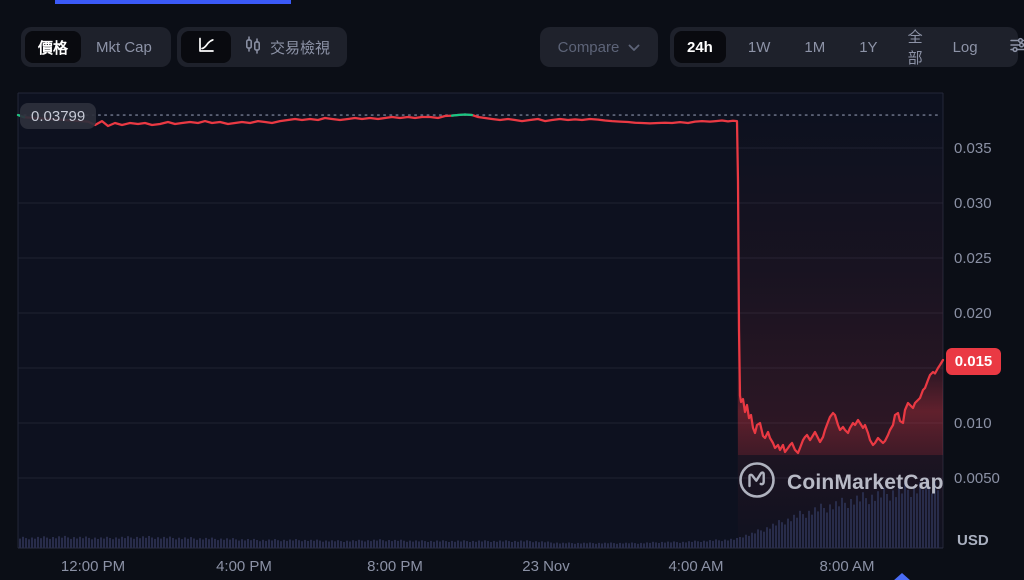  Describe the element at coordinates (253, 47) in the screenshot. I see `candlestick-icon` at that location.